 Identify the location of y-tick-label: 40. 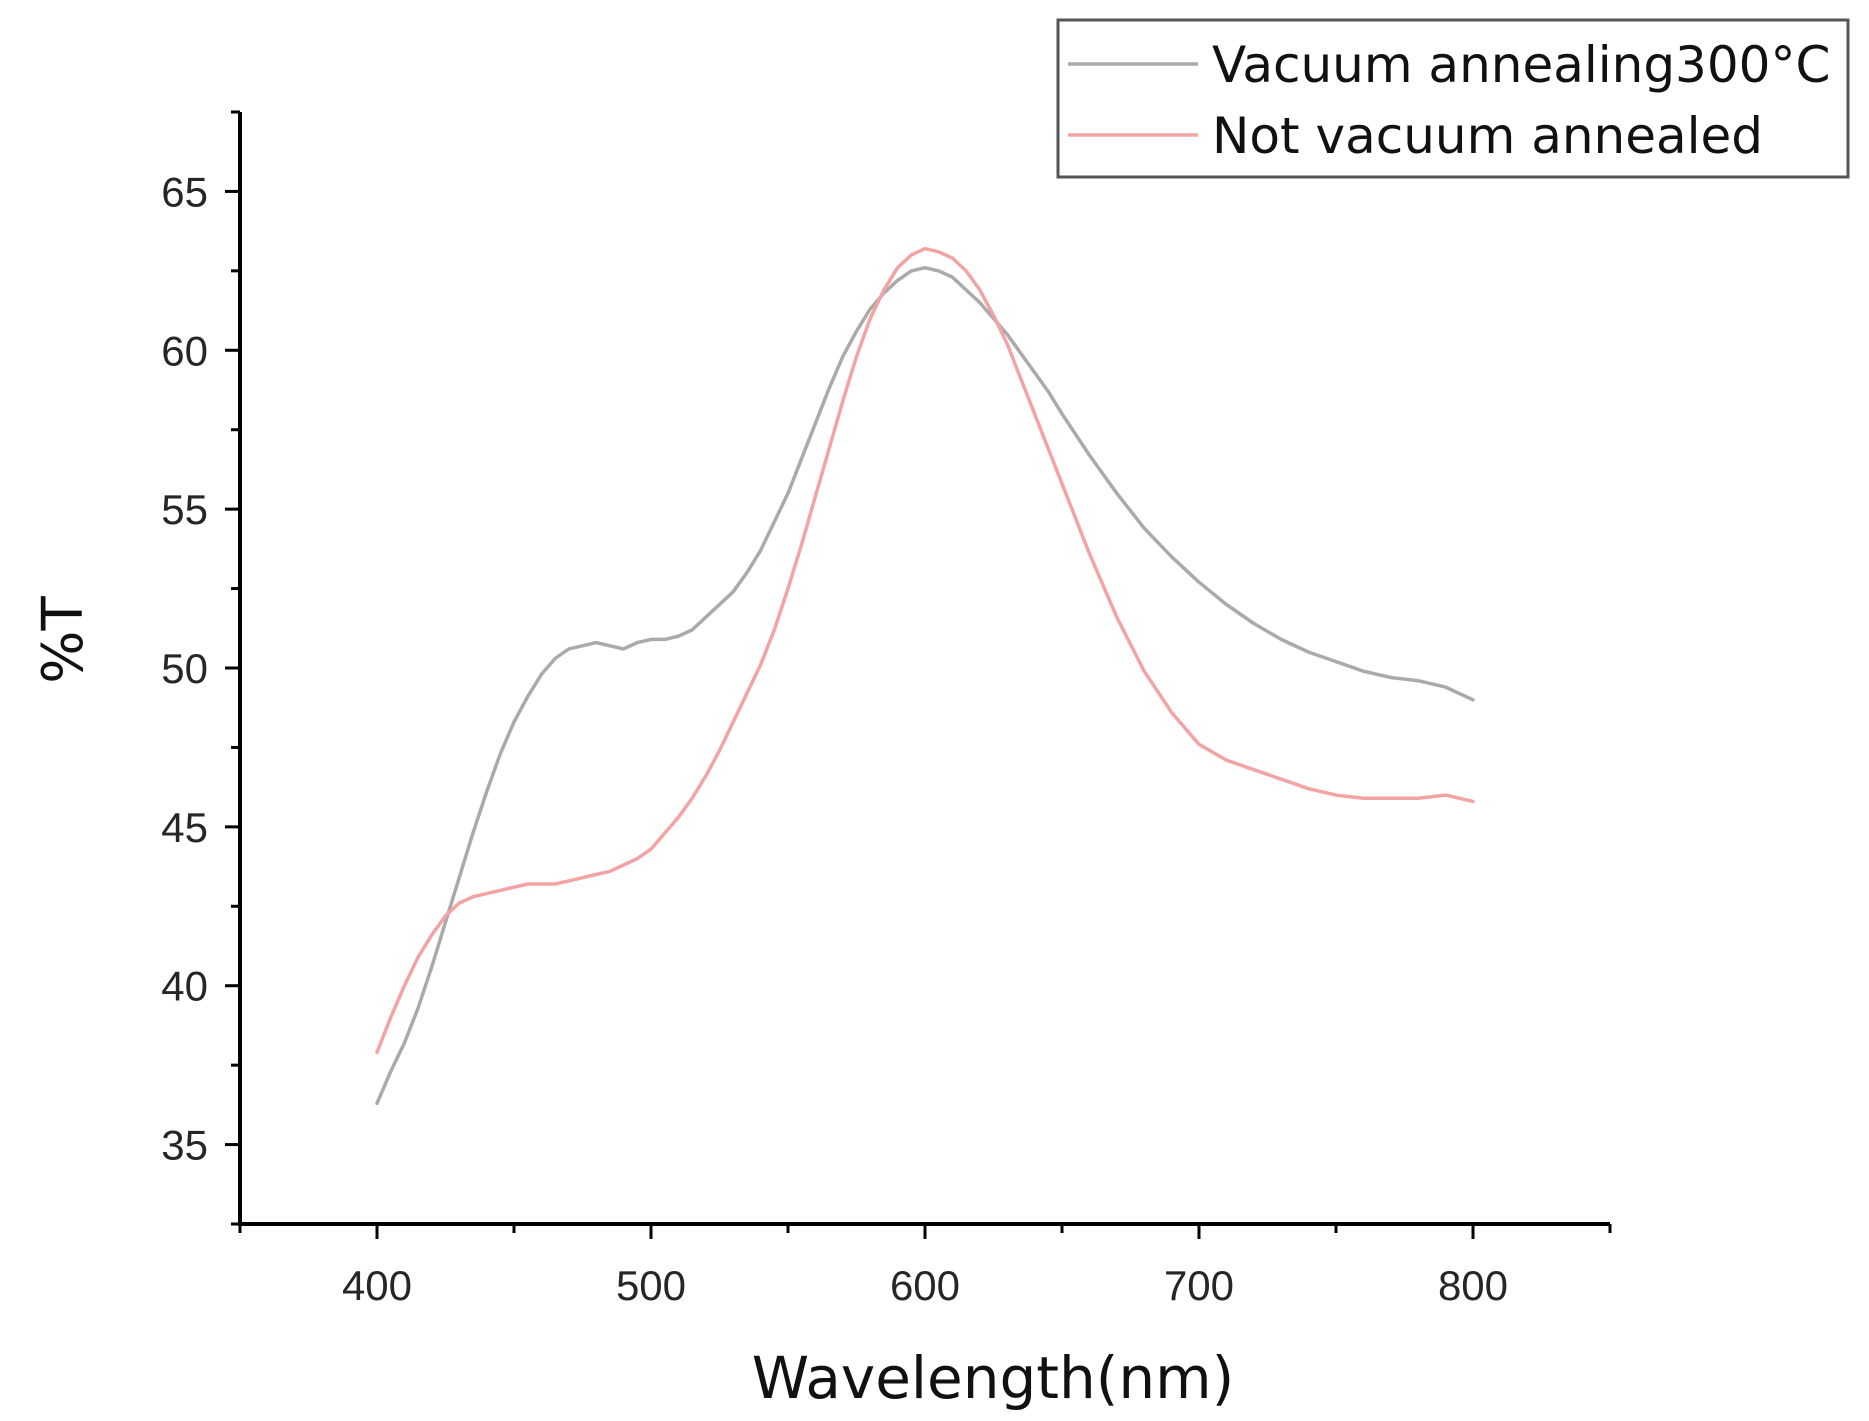
(184, 986).